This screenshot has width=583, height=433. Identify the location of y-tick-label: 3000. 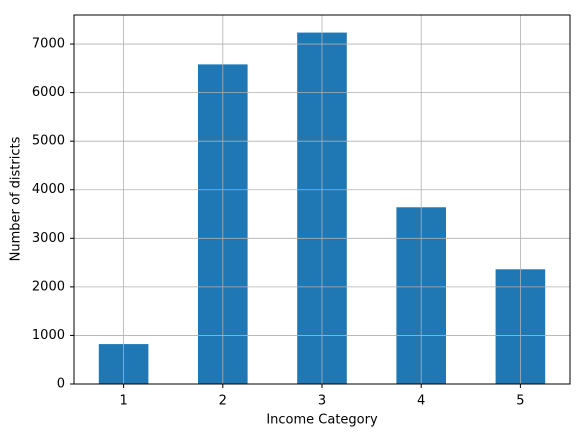
(48, 238).